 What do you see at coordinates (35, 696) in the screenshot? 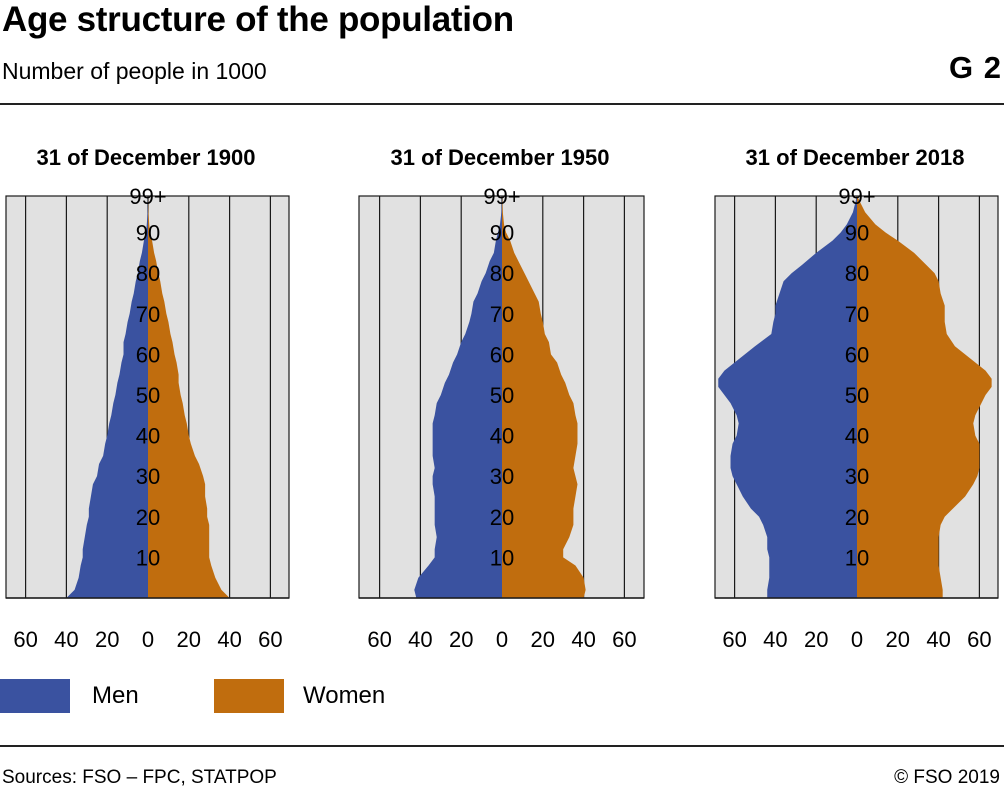
I see `legend-swatch-men` at bounding box center [35, 696].